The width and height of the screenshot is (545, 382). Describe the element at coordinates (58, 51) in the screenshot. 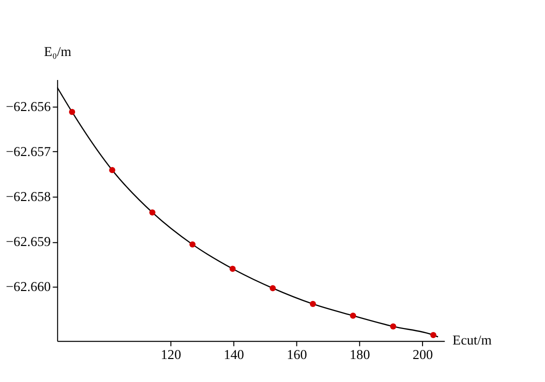

I see `y-axis-title: E₀/m` at that location.